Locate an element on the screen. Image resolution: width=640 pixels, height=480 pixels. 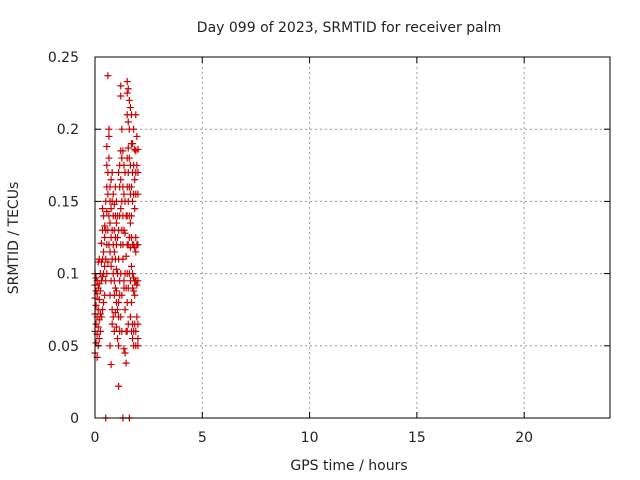
x-tick-label: 0 is located at coordinates (95, 438).